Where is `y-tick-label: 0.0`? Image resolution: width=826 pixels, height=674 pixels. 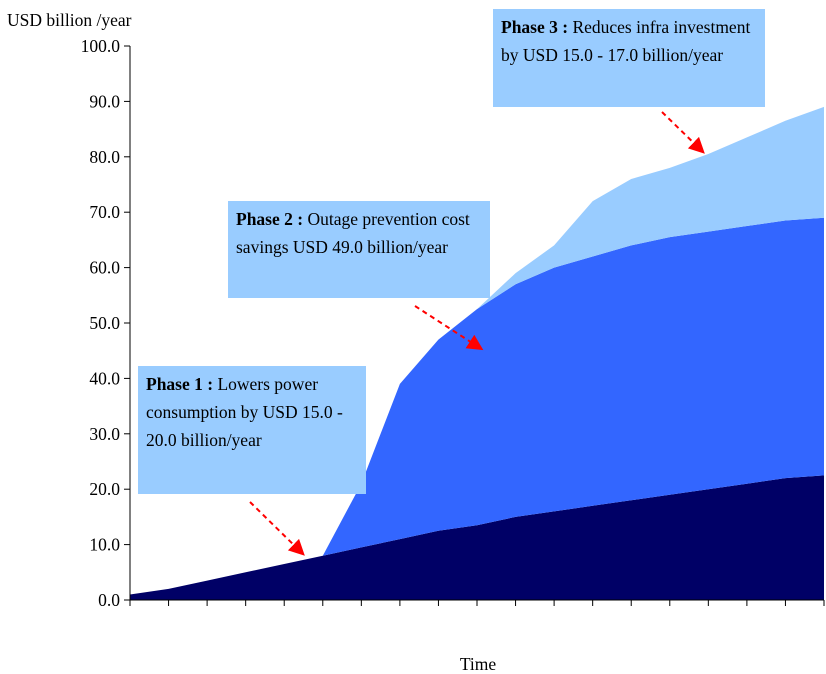 y-tick-label: 0.0 is located at coordinates (109, 600).